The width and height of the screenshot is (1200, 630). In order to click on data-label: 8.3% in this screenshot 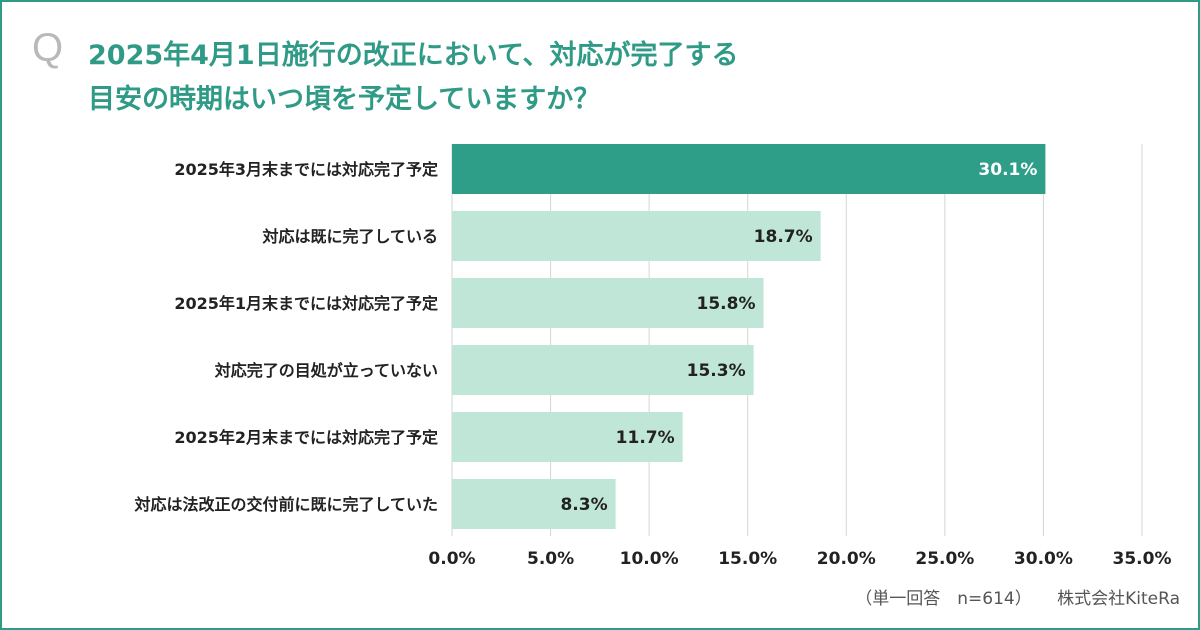, I will do `click(583, 505)`.